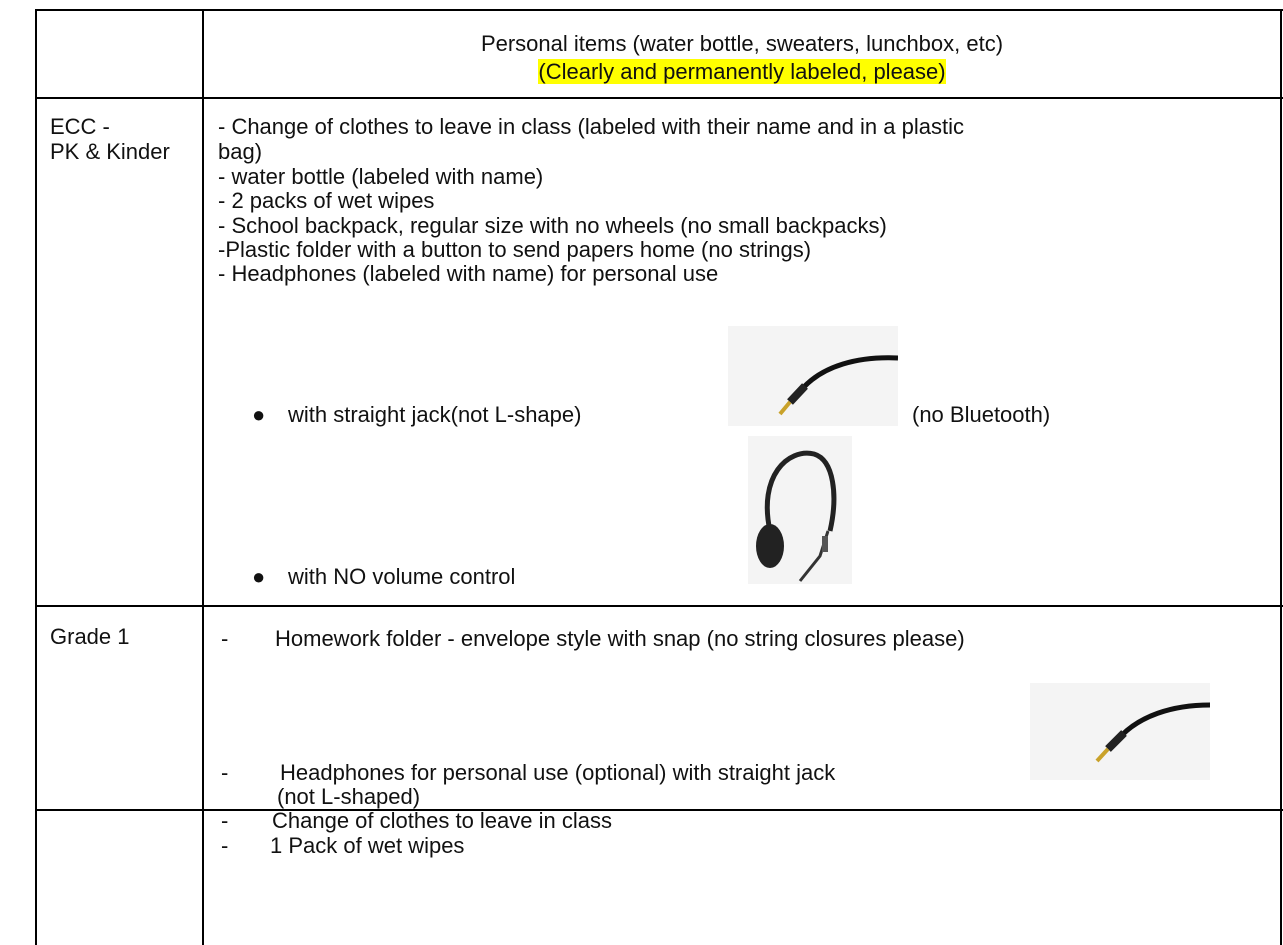 The height and width of the screenshot is (945, 1283). I want to click on item: Change of clothes to leave in class, so click(442, 820).